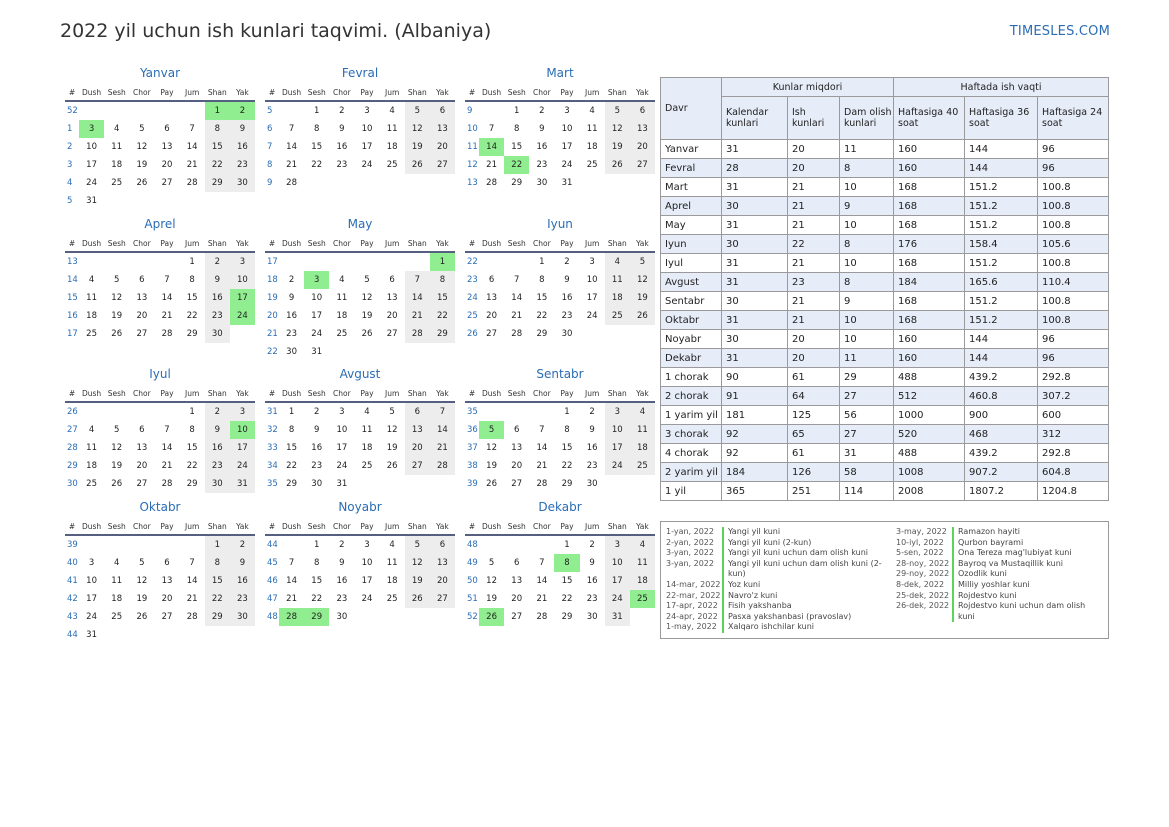  Describe the element at coordinates (1073, 415) in the screenshot. I see `value-cell: 600` at that location.